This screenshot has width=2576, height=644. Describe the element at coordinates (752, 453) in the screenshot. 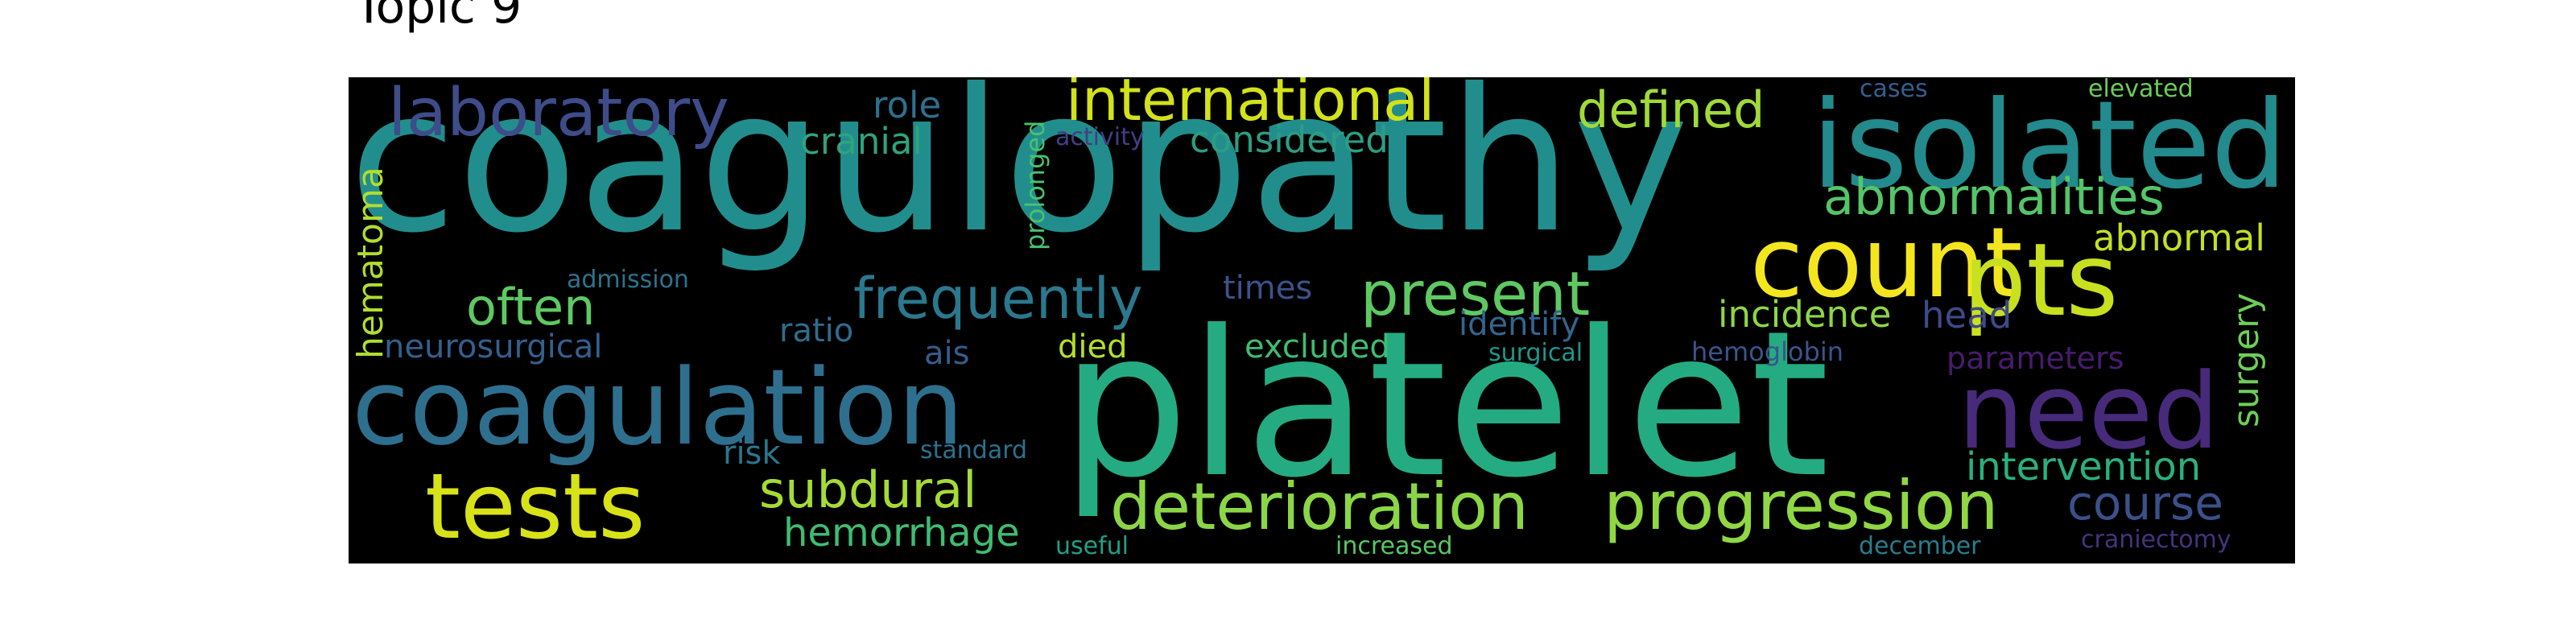

I see `word: risk` at that location.